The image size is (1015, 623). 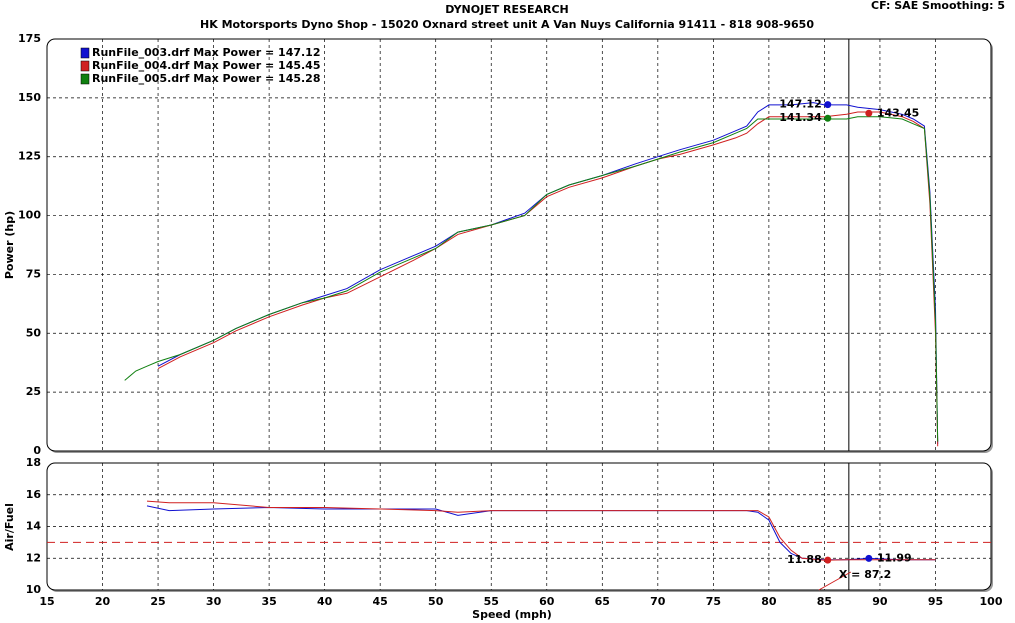 I want to click on x-tick-label: 65, so click(x=602, y=601).